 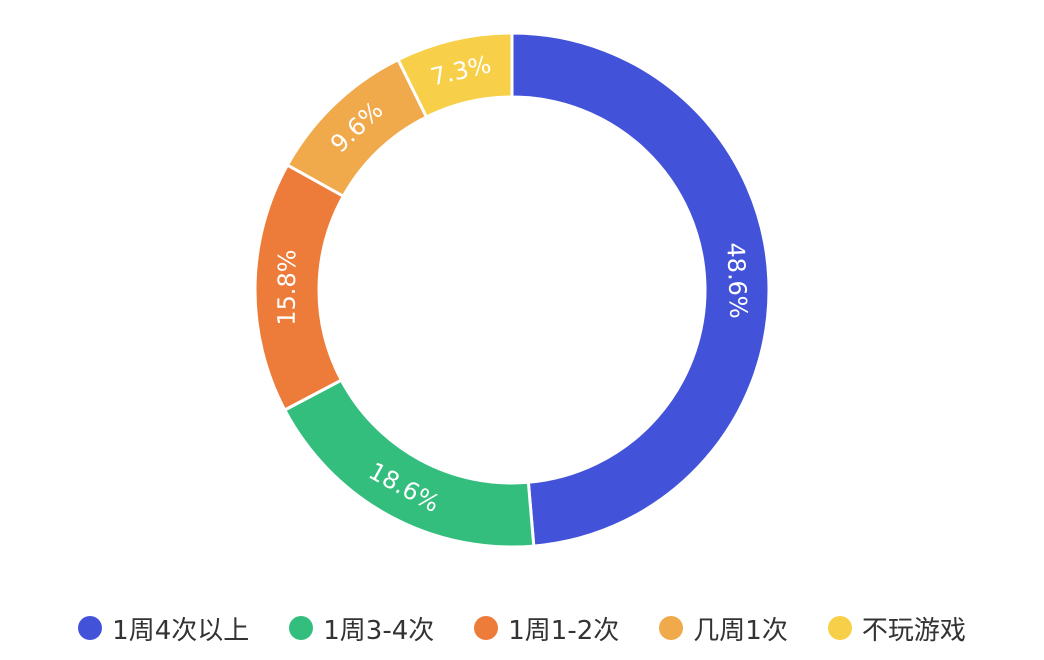 I want to click on legend-item-2: 1周3-4次, so click(x=361, y=628).